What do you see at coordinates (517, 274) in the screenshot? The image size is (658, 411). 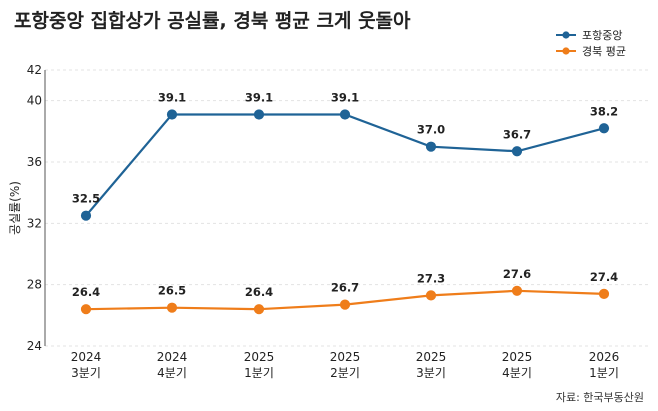 I see `data-label: 27.6` at bounding box center [517, 274].